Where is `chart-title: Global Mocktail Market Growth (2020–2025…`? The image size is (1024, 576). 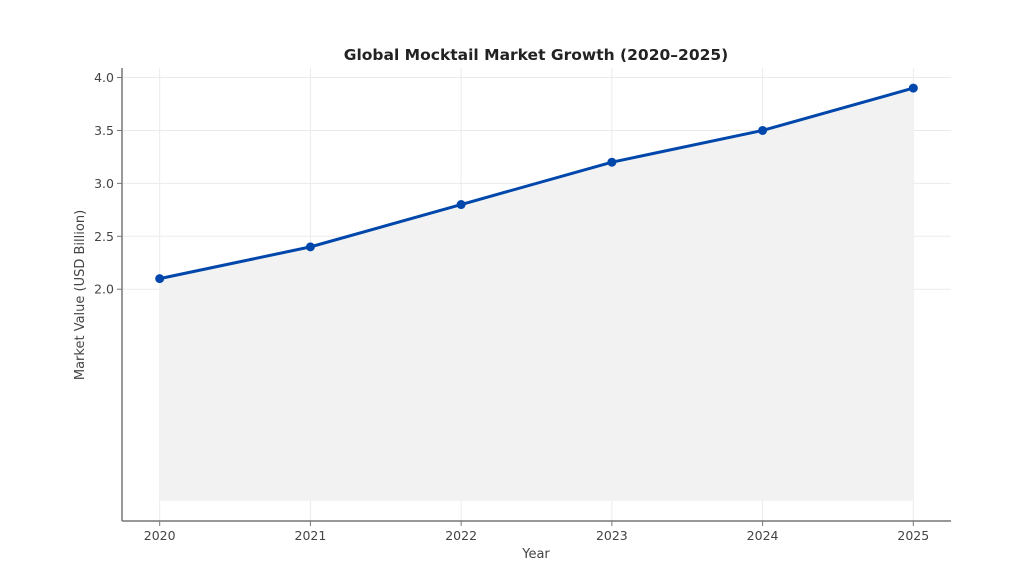 chart-title: Global Mocktail Market Growth (2020–2025… is located at coordinates (536, 55).